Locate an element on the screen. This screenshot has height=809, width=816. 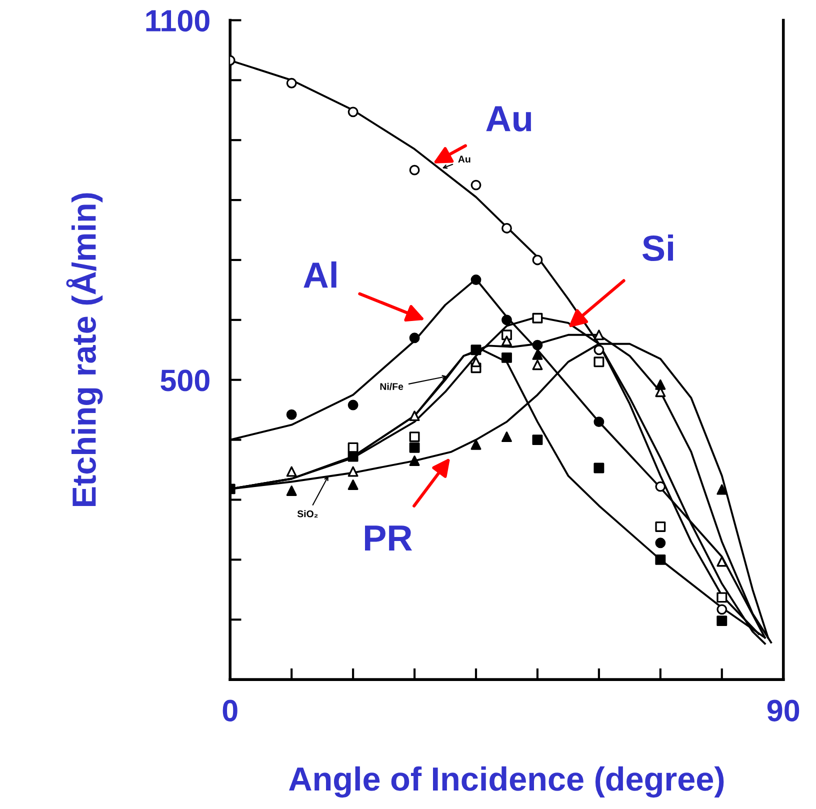
x-tick-label: 0 is located at coordinates (230, 711).